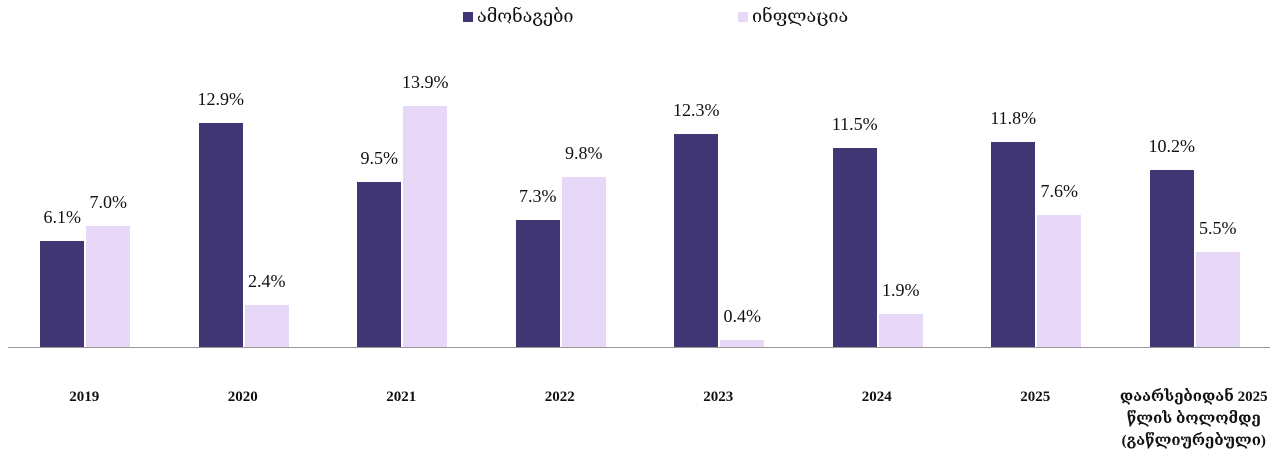 Image resolution: width=1283 pixels, height=462 pixels. I want to click on data-label: 9.5%, so click(379, 158).